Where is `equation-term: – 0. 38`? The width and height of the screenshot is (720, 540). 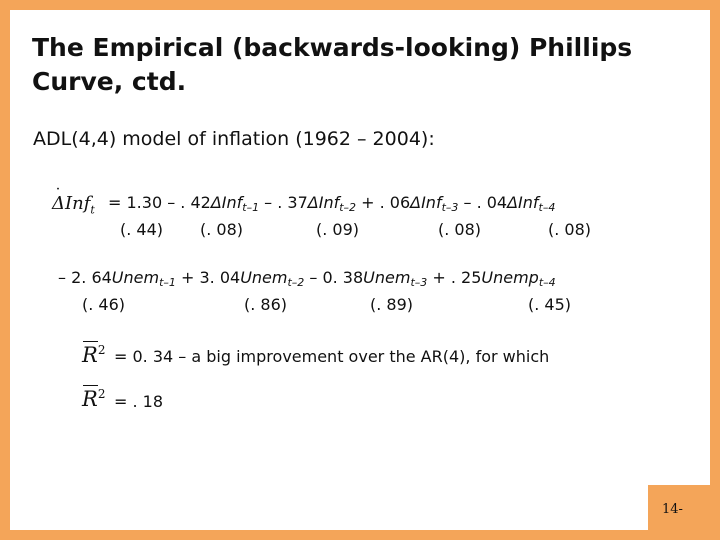
equation-term: – 0. 38 is located at coordinates (334, 277).